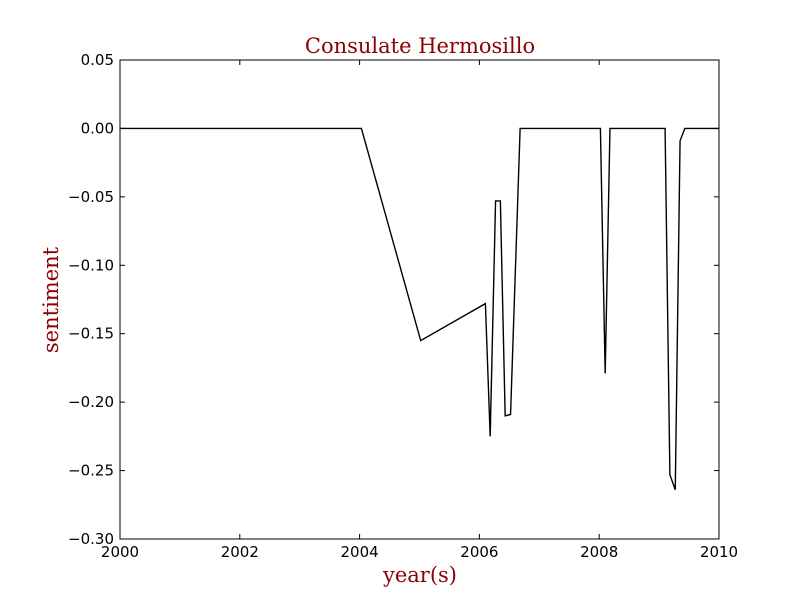 The image size is (800, 600). What do you see at coordinates (719, 552) in the screenshot?
I see `x-tick-label: 2010` at bounding box center [719, 552].